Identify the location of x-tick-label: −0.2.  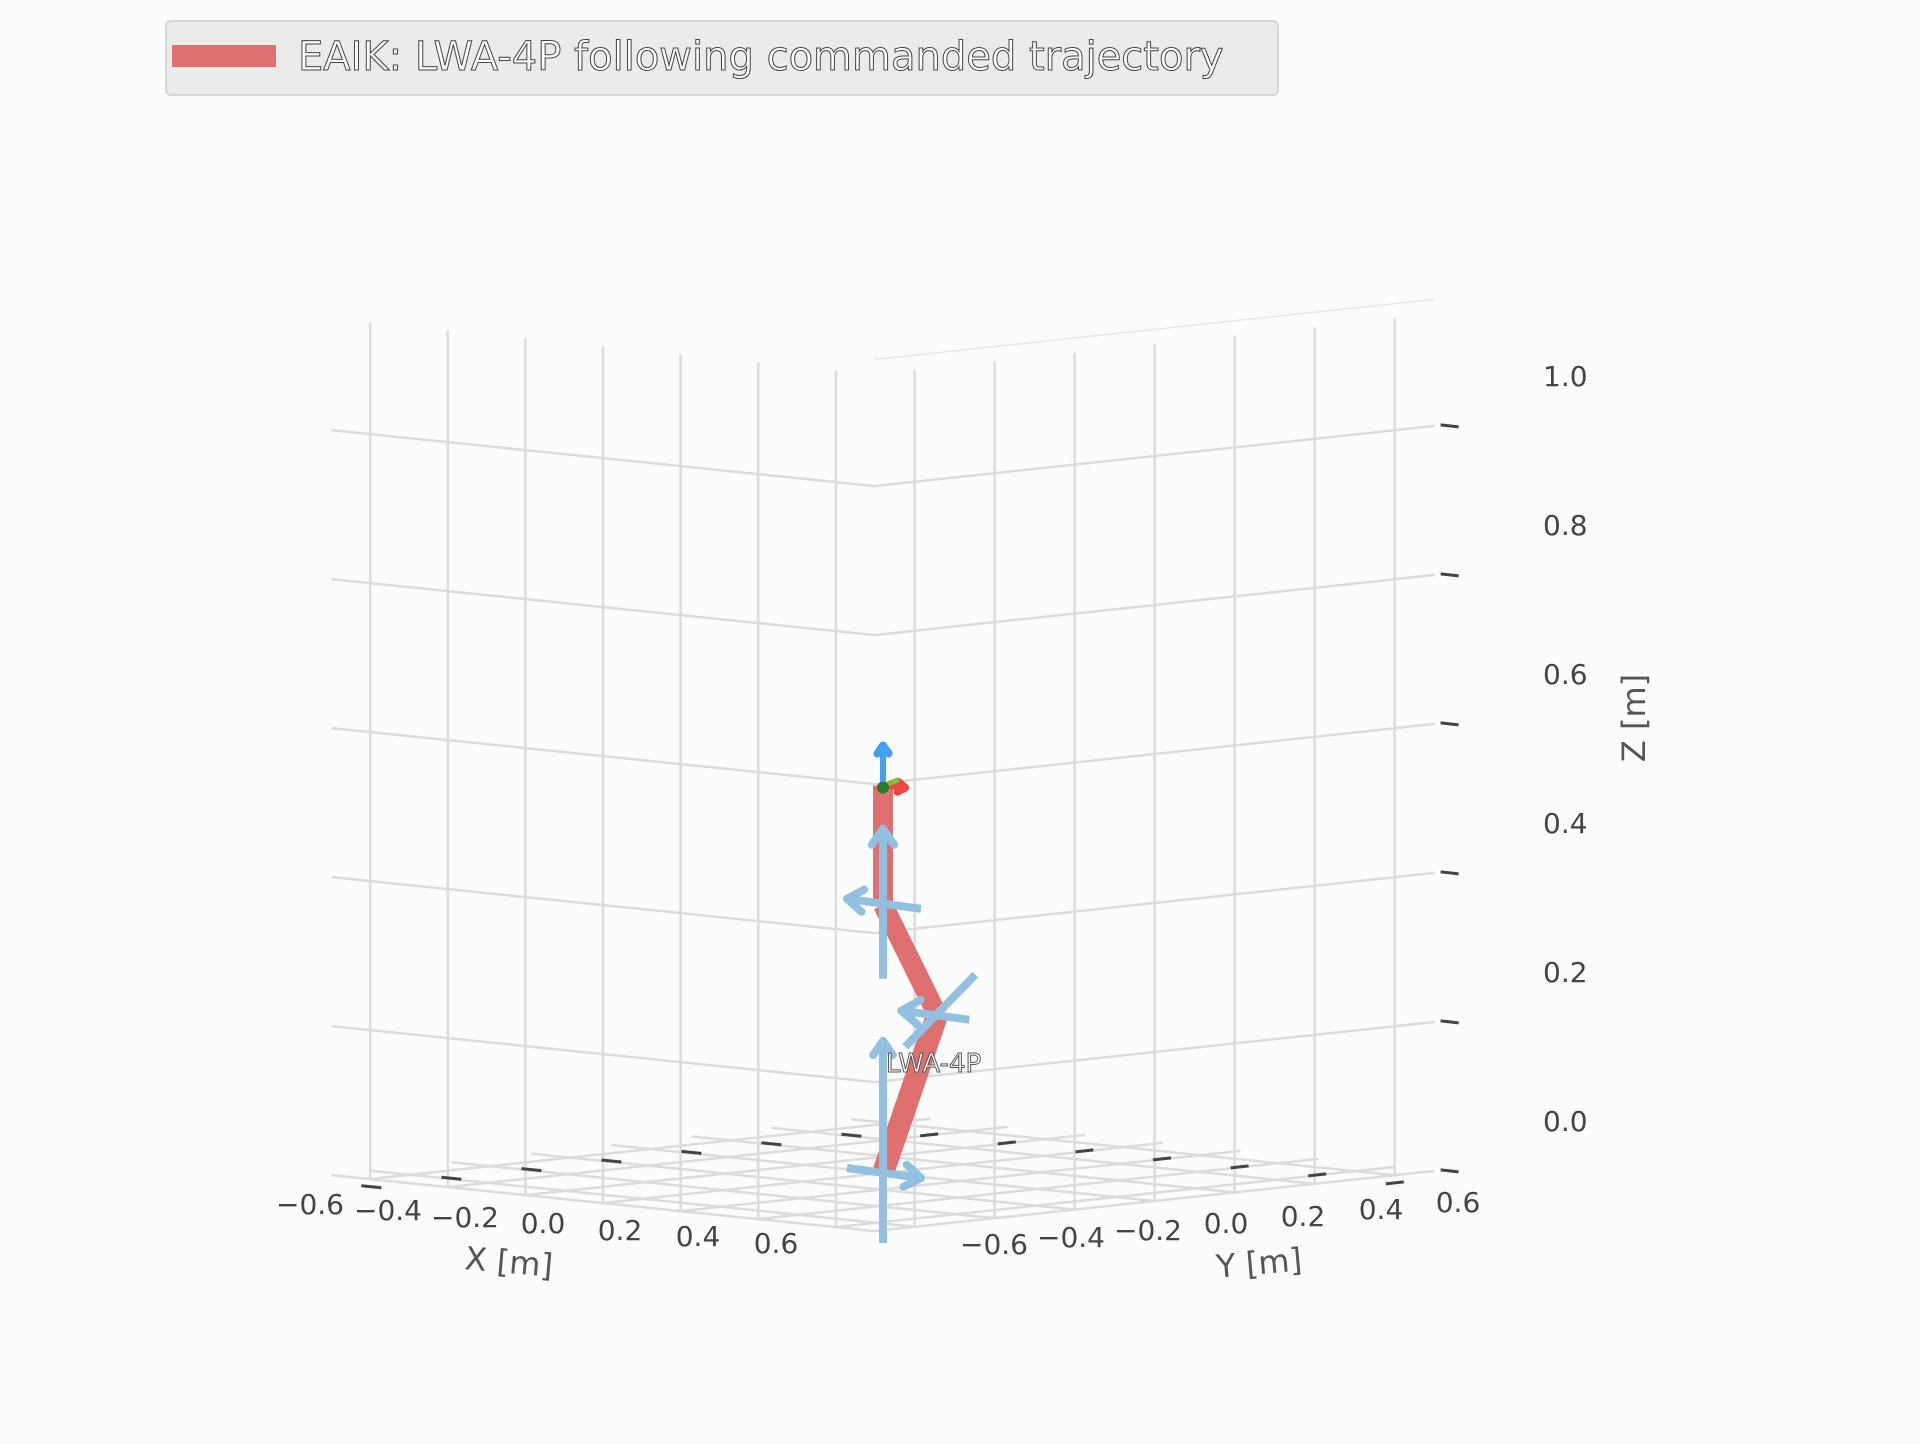
(465, 1217).